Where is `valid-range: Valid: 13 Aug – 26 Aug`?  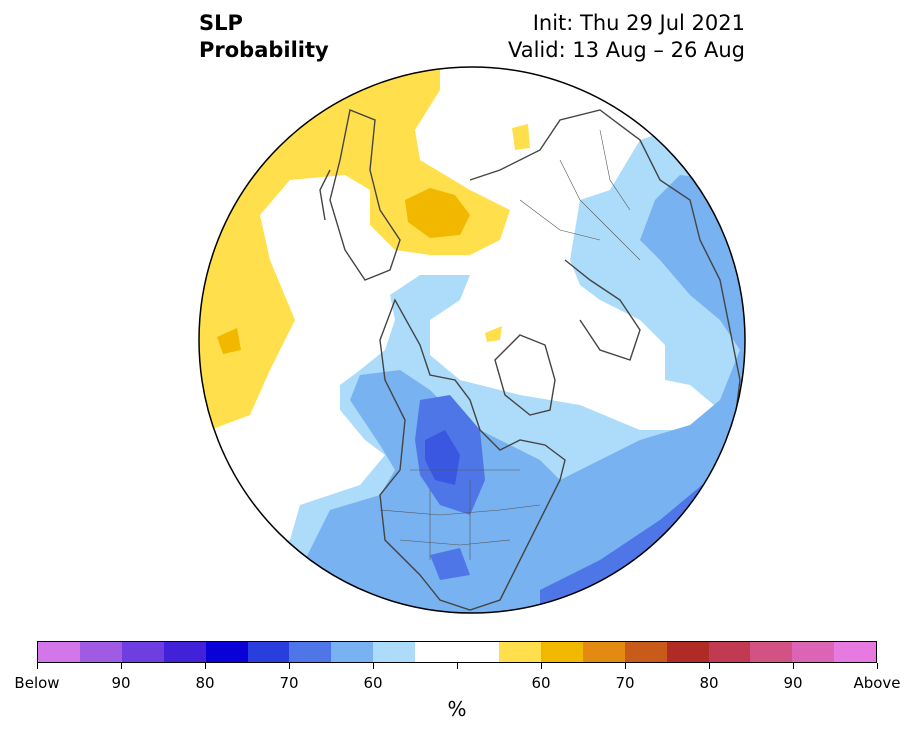 valid-range: Valid: 13 Aug – 26 Aug is located at coordinates (626, 50).